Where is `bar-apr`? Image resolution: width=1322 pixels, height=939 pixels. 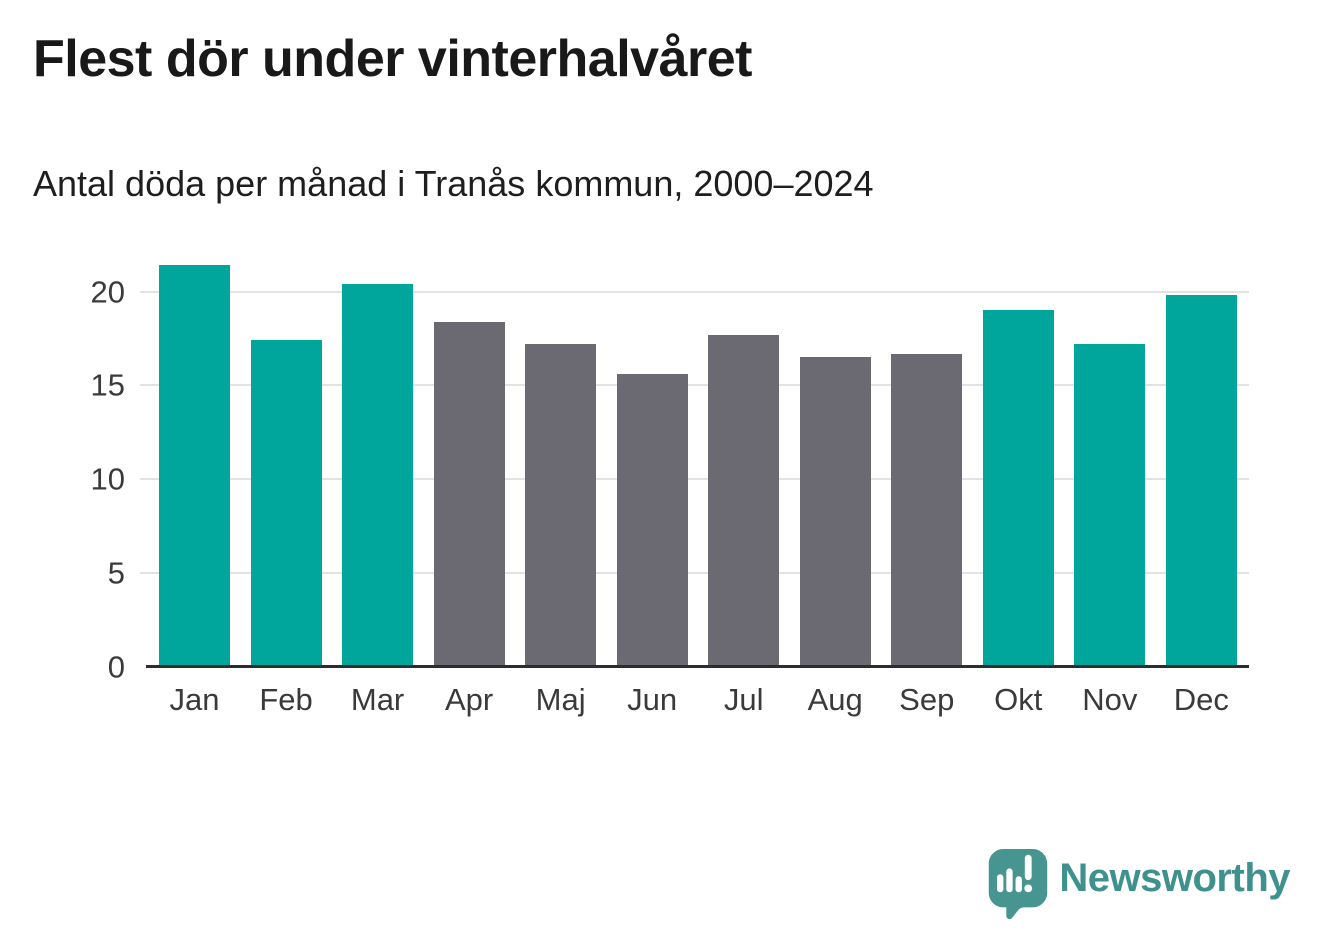 bar-apr is located at coordinates (469, 494).